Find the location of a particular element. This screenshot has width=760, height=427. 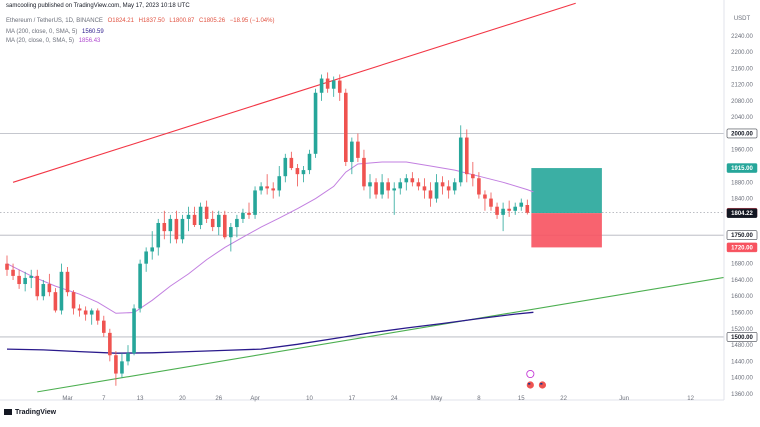

time-tick-label: 17 is located at coordinates (352, 399).